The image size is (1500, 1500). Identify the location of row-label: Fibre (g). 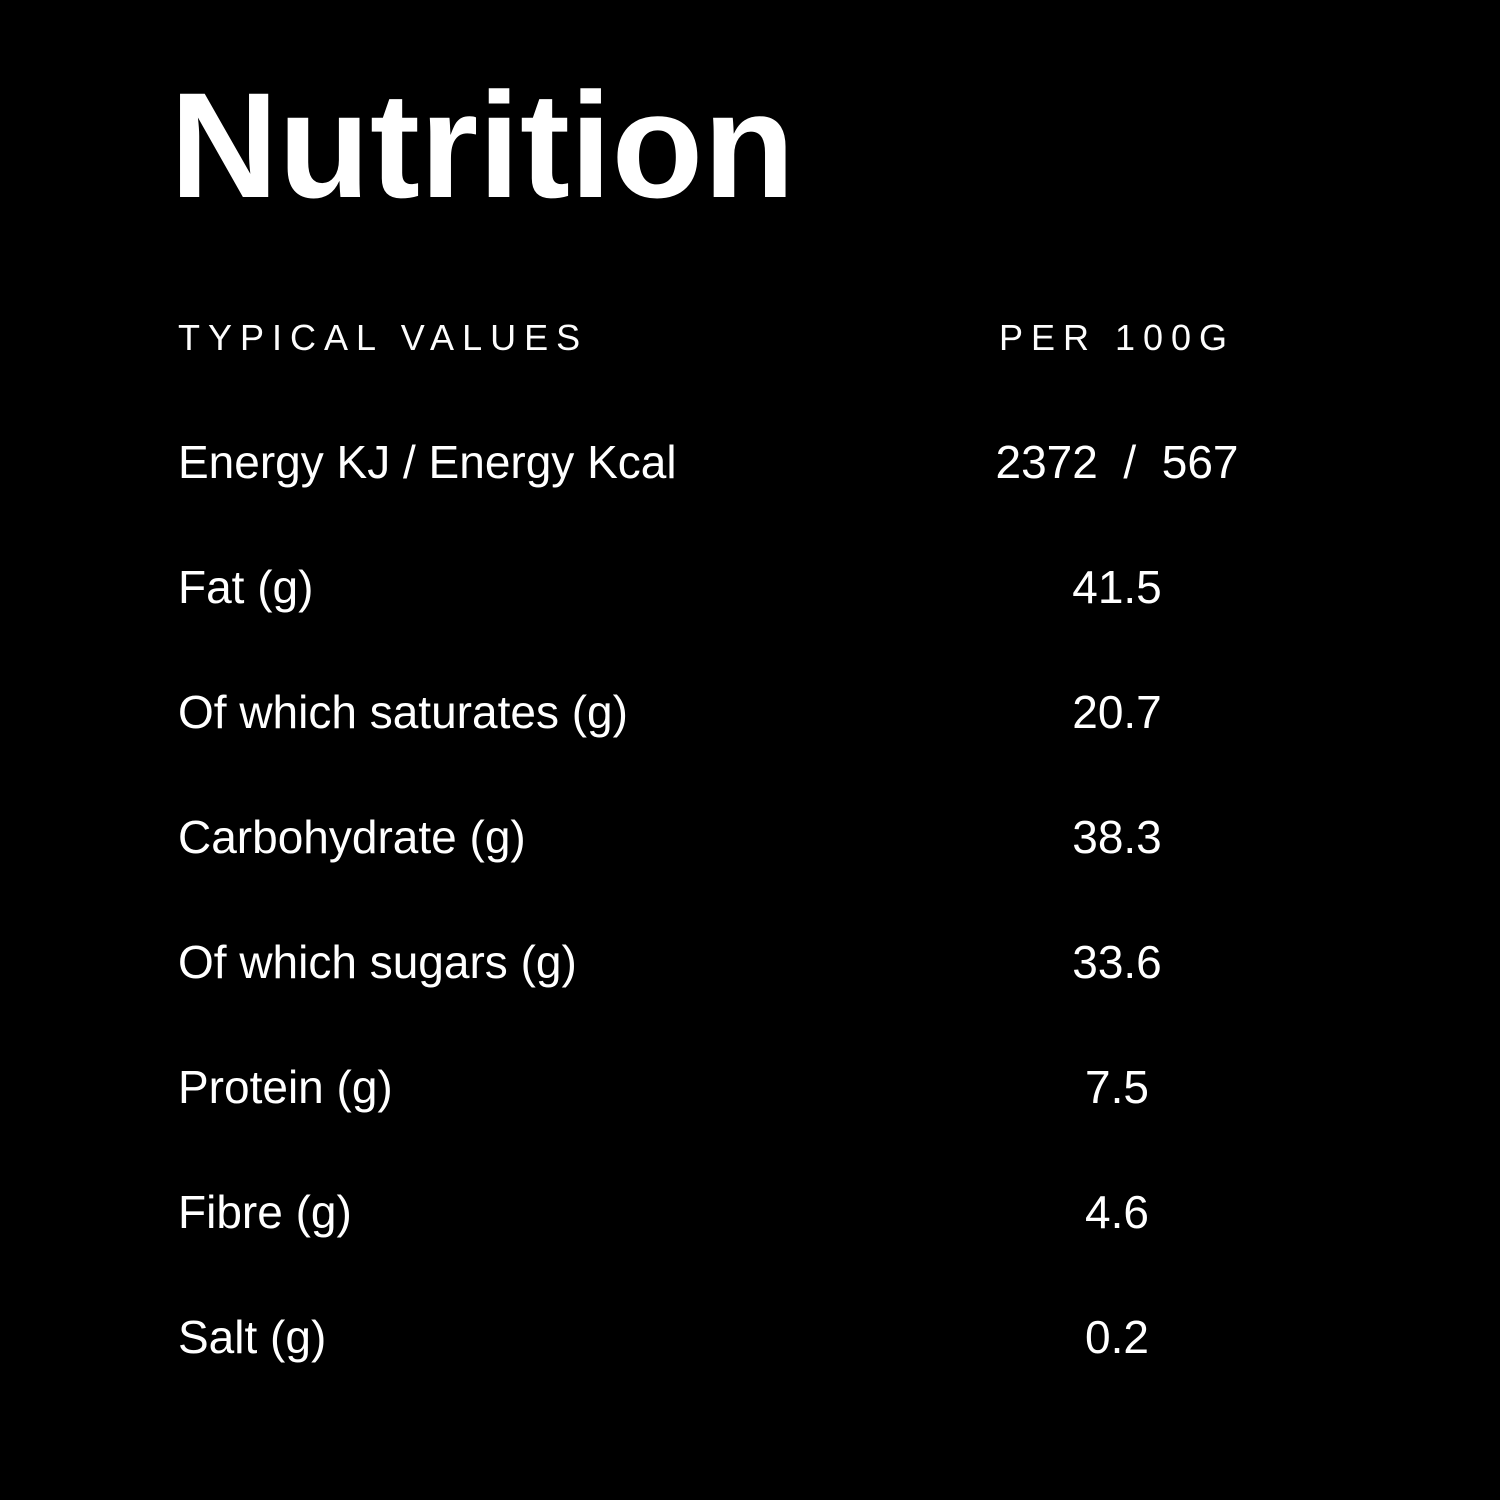
(265, 1212).